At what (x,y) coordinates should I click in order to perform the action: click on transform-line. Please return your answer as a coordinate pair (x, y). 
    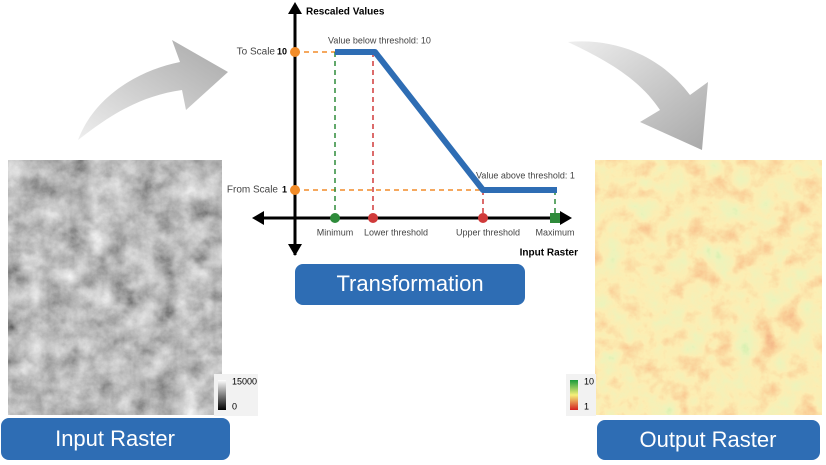
    Looking at the image, I should click on (446, 121).